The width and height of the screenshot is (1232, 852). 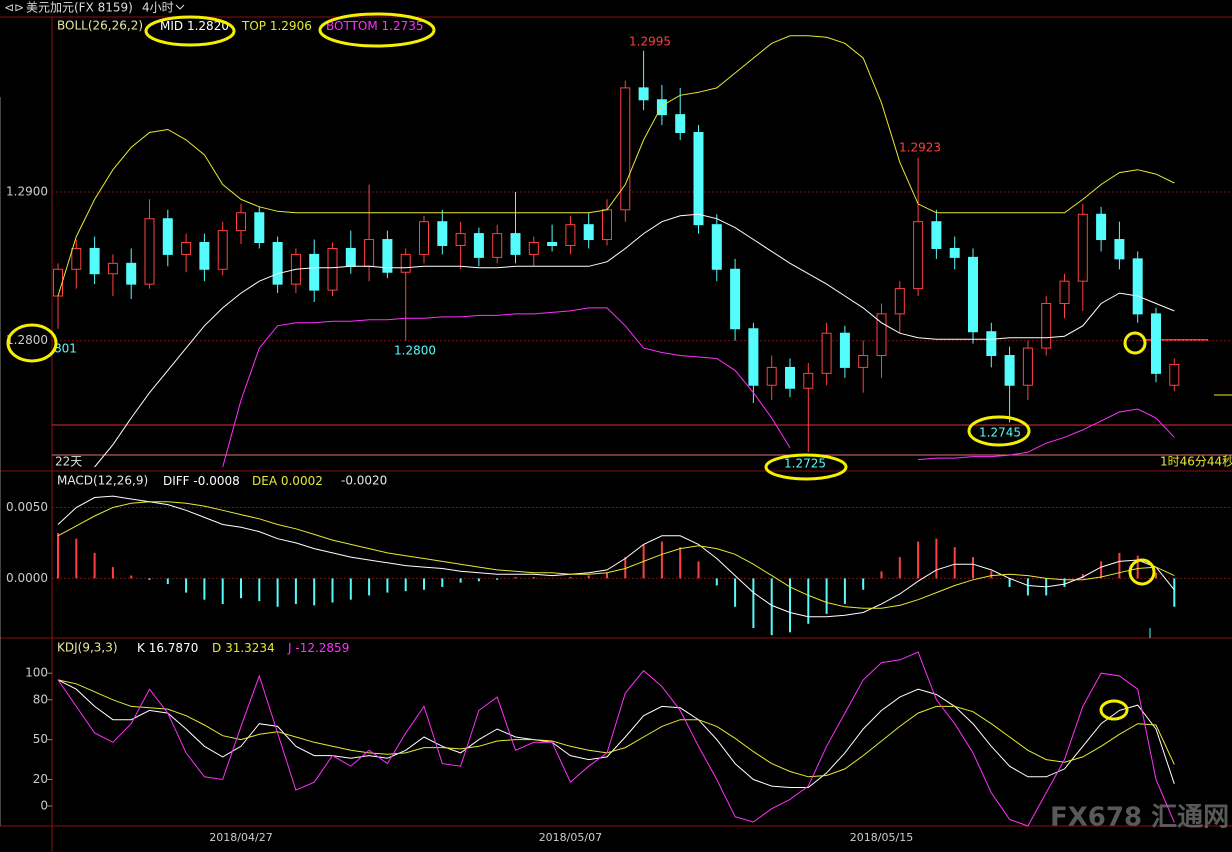 I want to click on y-tick-label: 0.0050, so click(x=27, y=507).